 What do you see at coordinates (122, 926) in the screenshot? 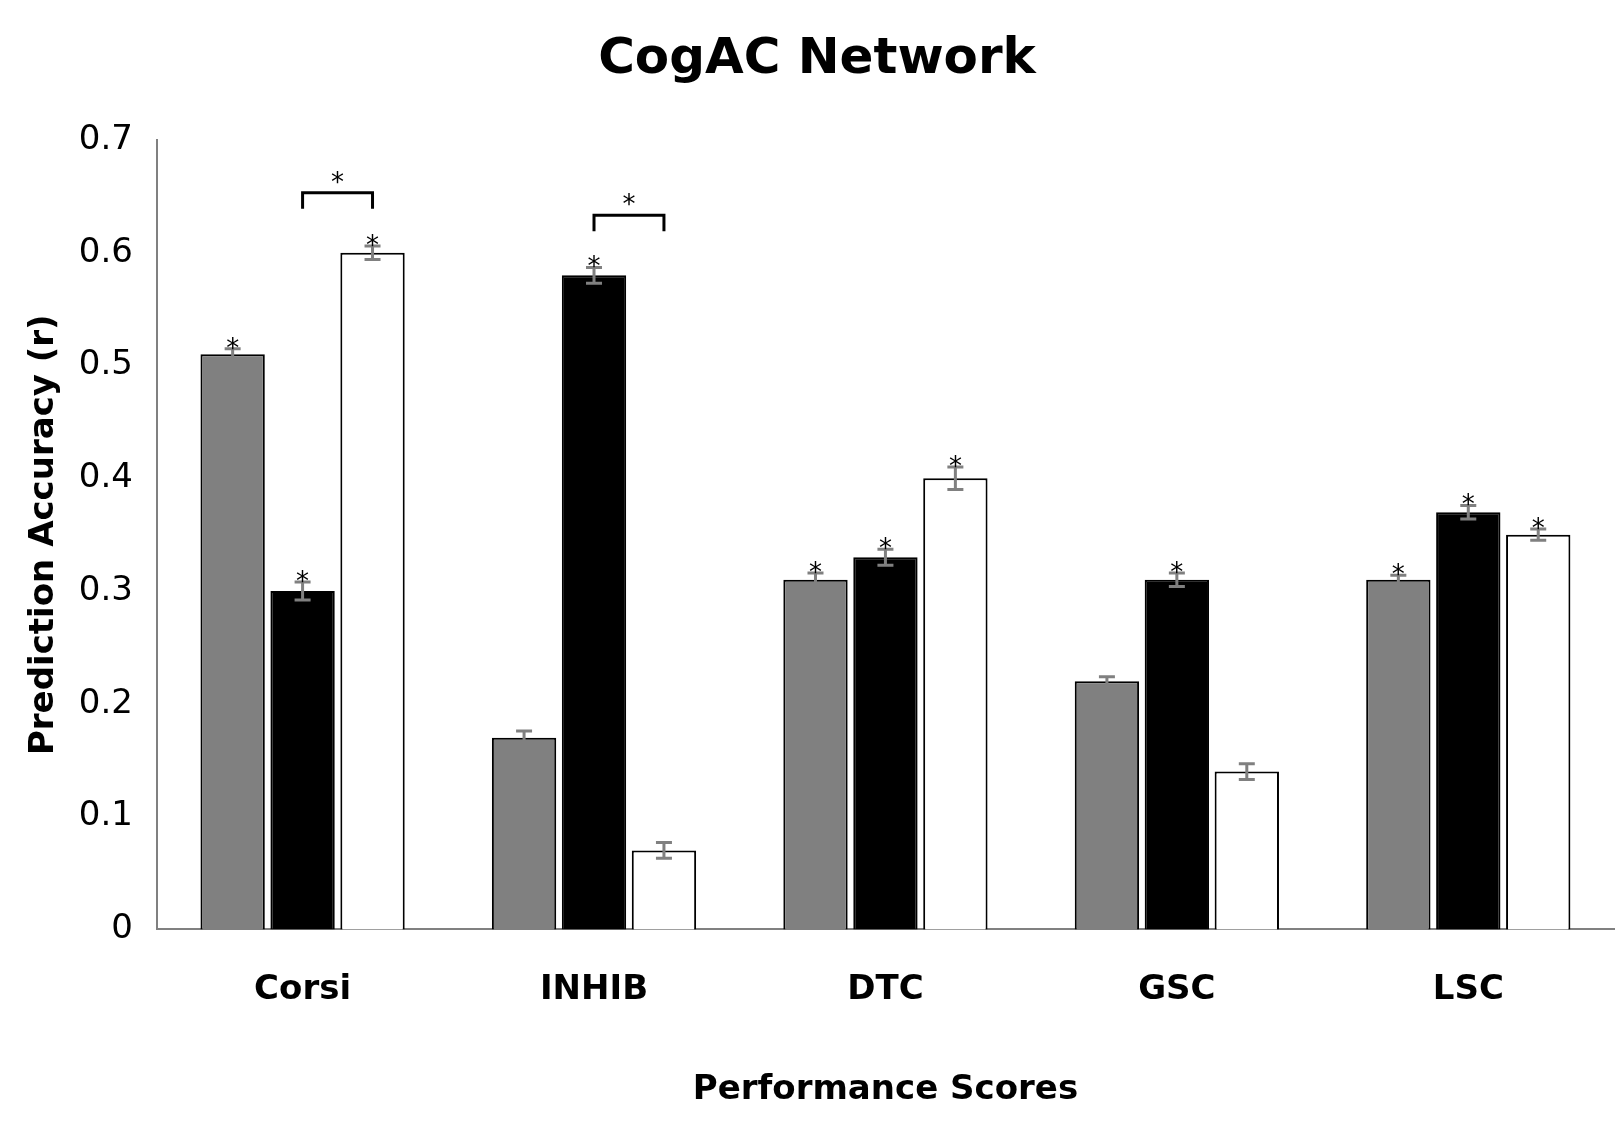
I see `y-tick-label: 0` at bounding box center [122, 926].